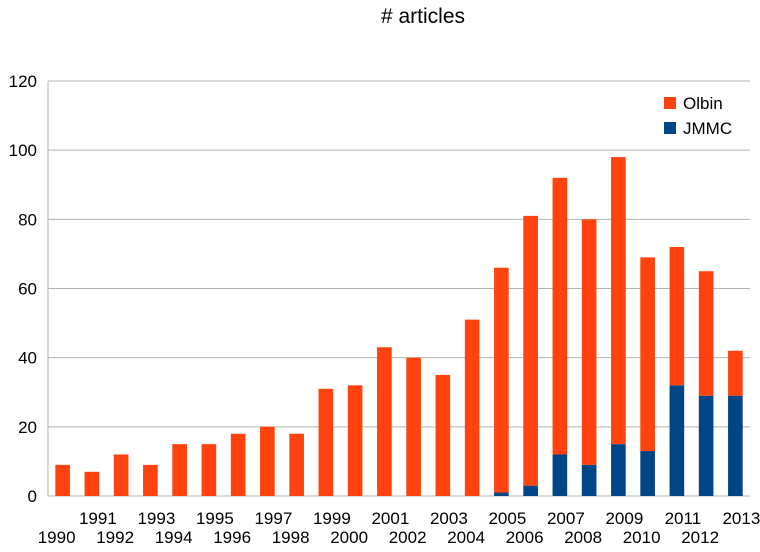 The image size is (760, 552). What do you see at coordinates (700, 537) in the screenshot?
I see `x-tick-label: 2012` at bounding box center [700, 537].